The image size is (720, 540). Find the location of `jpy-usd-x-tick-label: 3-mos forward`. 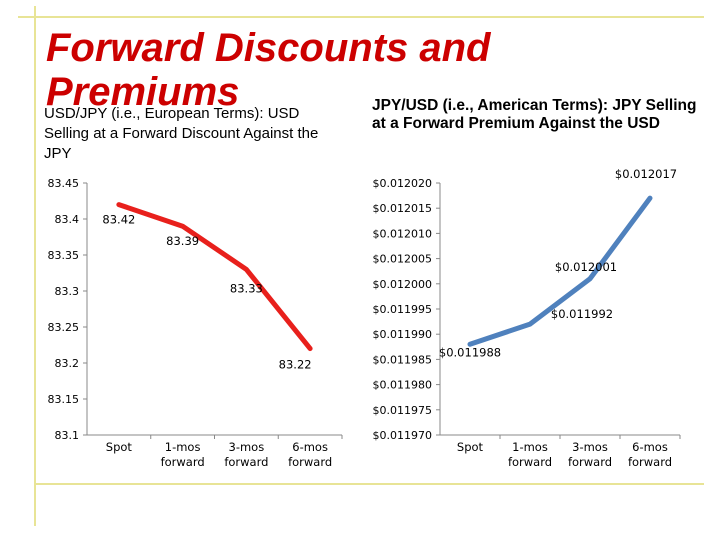

jpy-usd-x-tick-label: 3-mos forward is located at coordinates (590, 454).